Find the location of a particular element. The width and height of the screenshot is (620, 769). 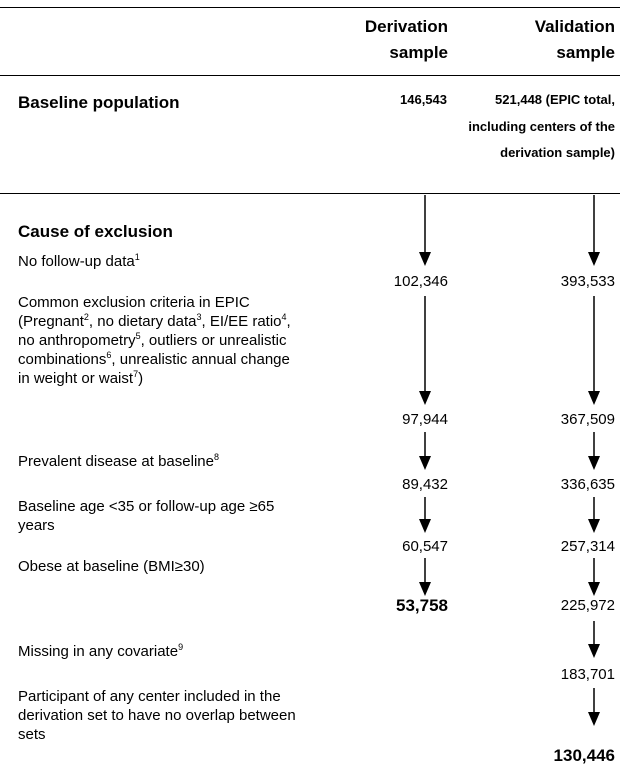

footnote-ref: 2 is located at coordinates (86, 317).